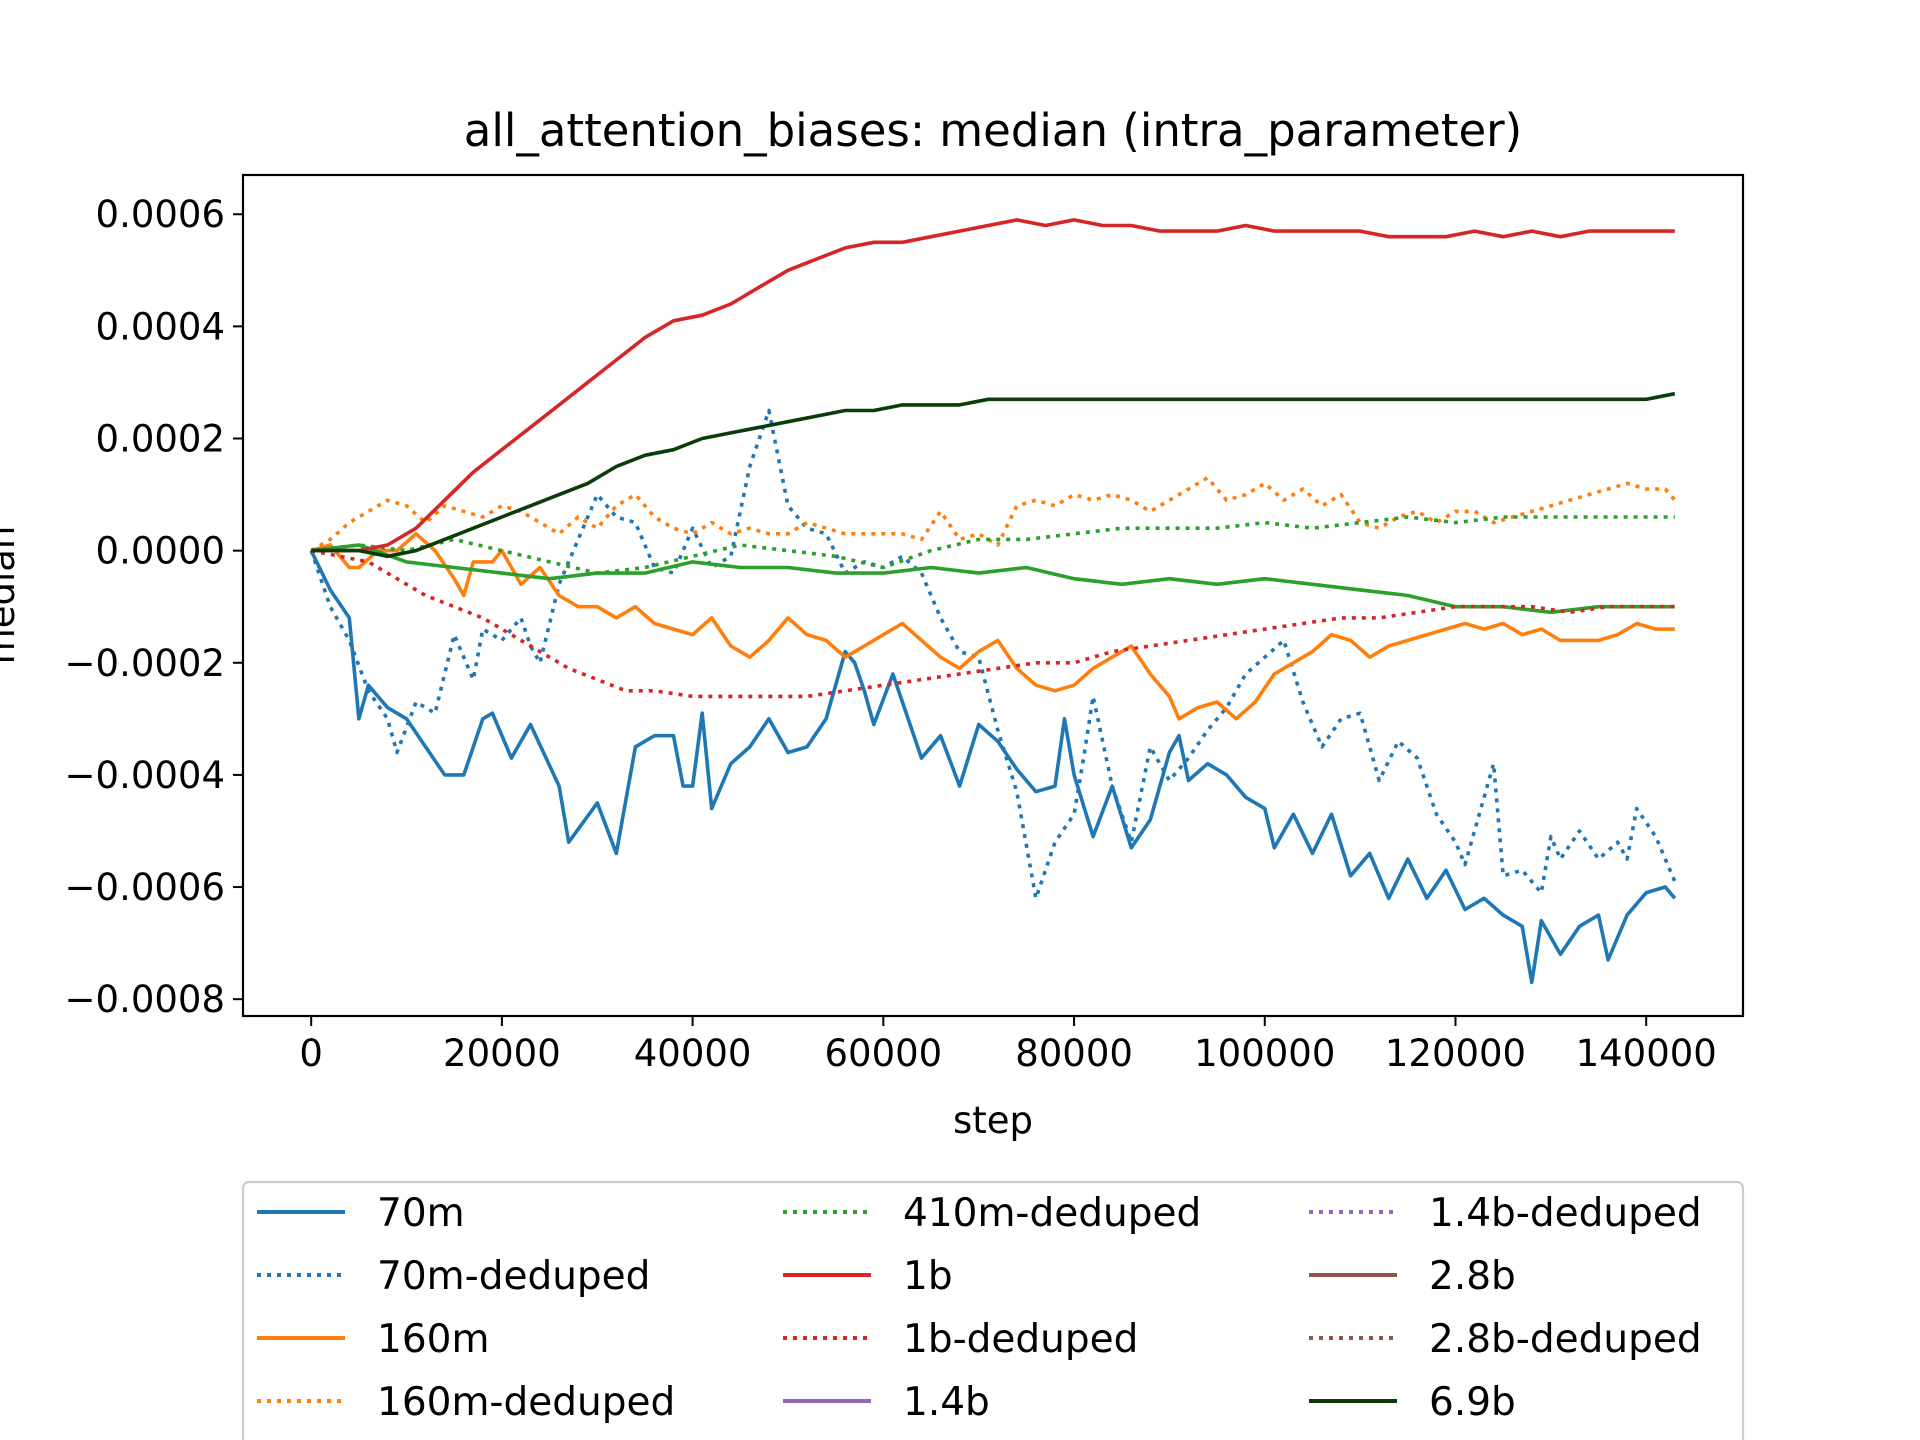 The image size is (1920, 1440). I want to click on series-line-160m, so click(992, 626).